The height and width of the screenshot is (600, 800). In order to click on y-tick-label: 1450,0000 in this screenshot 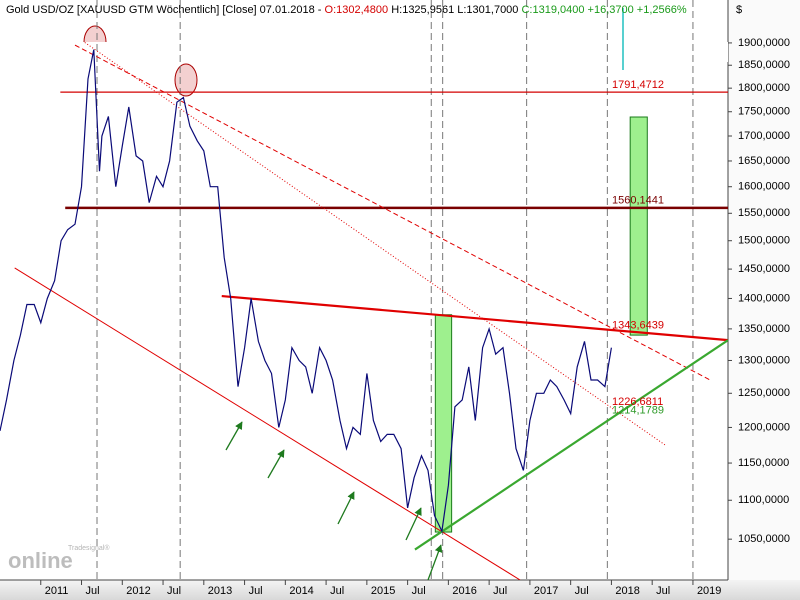, I will do `click(764, 269)`.